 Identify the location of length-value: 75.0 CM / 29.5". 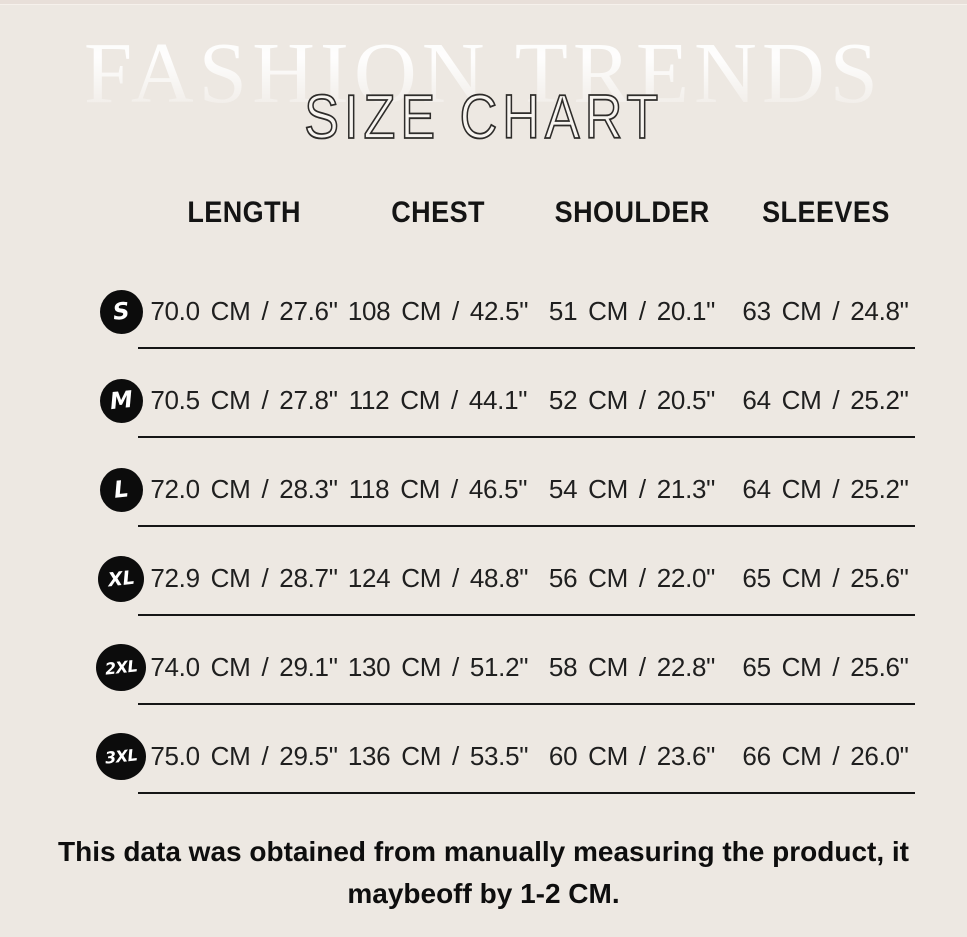
(244, 756).